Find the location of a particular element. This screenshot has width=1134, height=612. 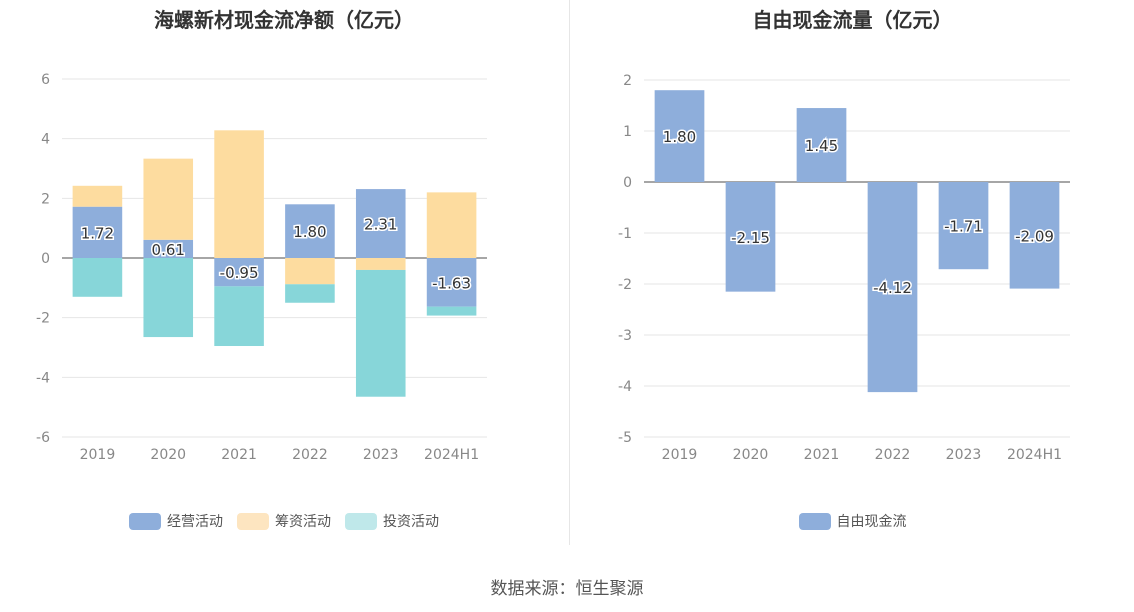

y-tick-label: -3 is located at coordinates (625, 336).